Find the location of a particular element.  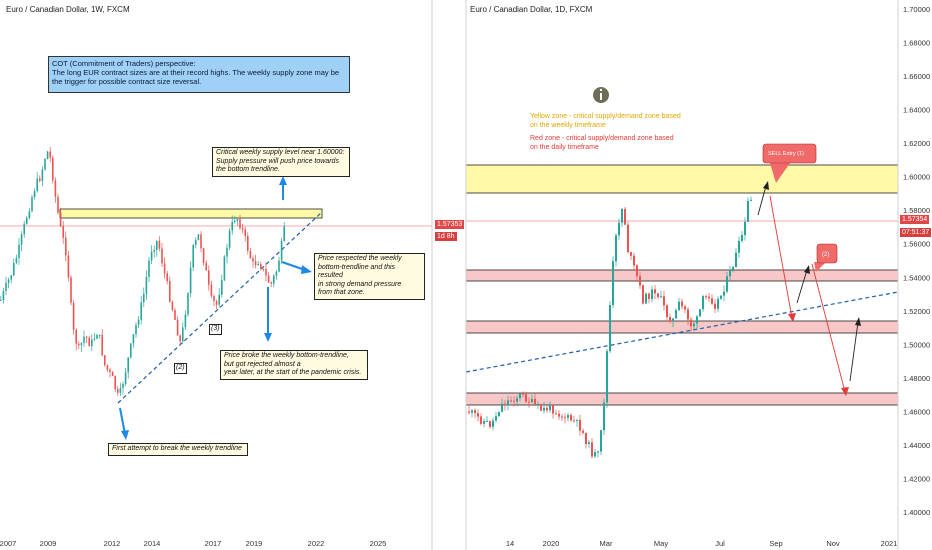

daily-y-tick: 1.46000 is located at coordinates (916, 411).